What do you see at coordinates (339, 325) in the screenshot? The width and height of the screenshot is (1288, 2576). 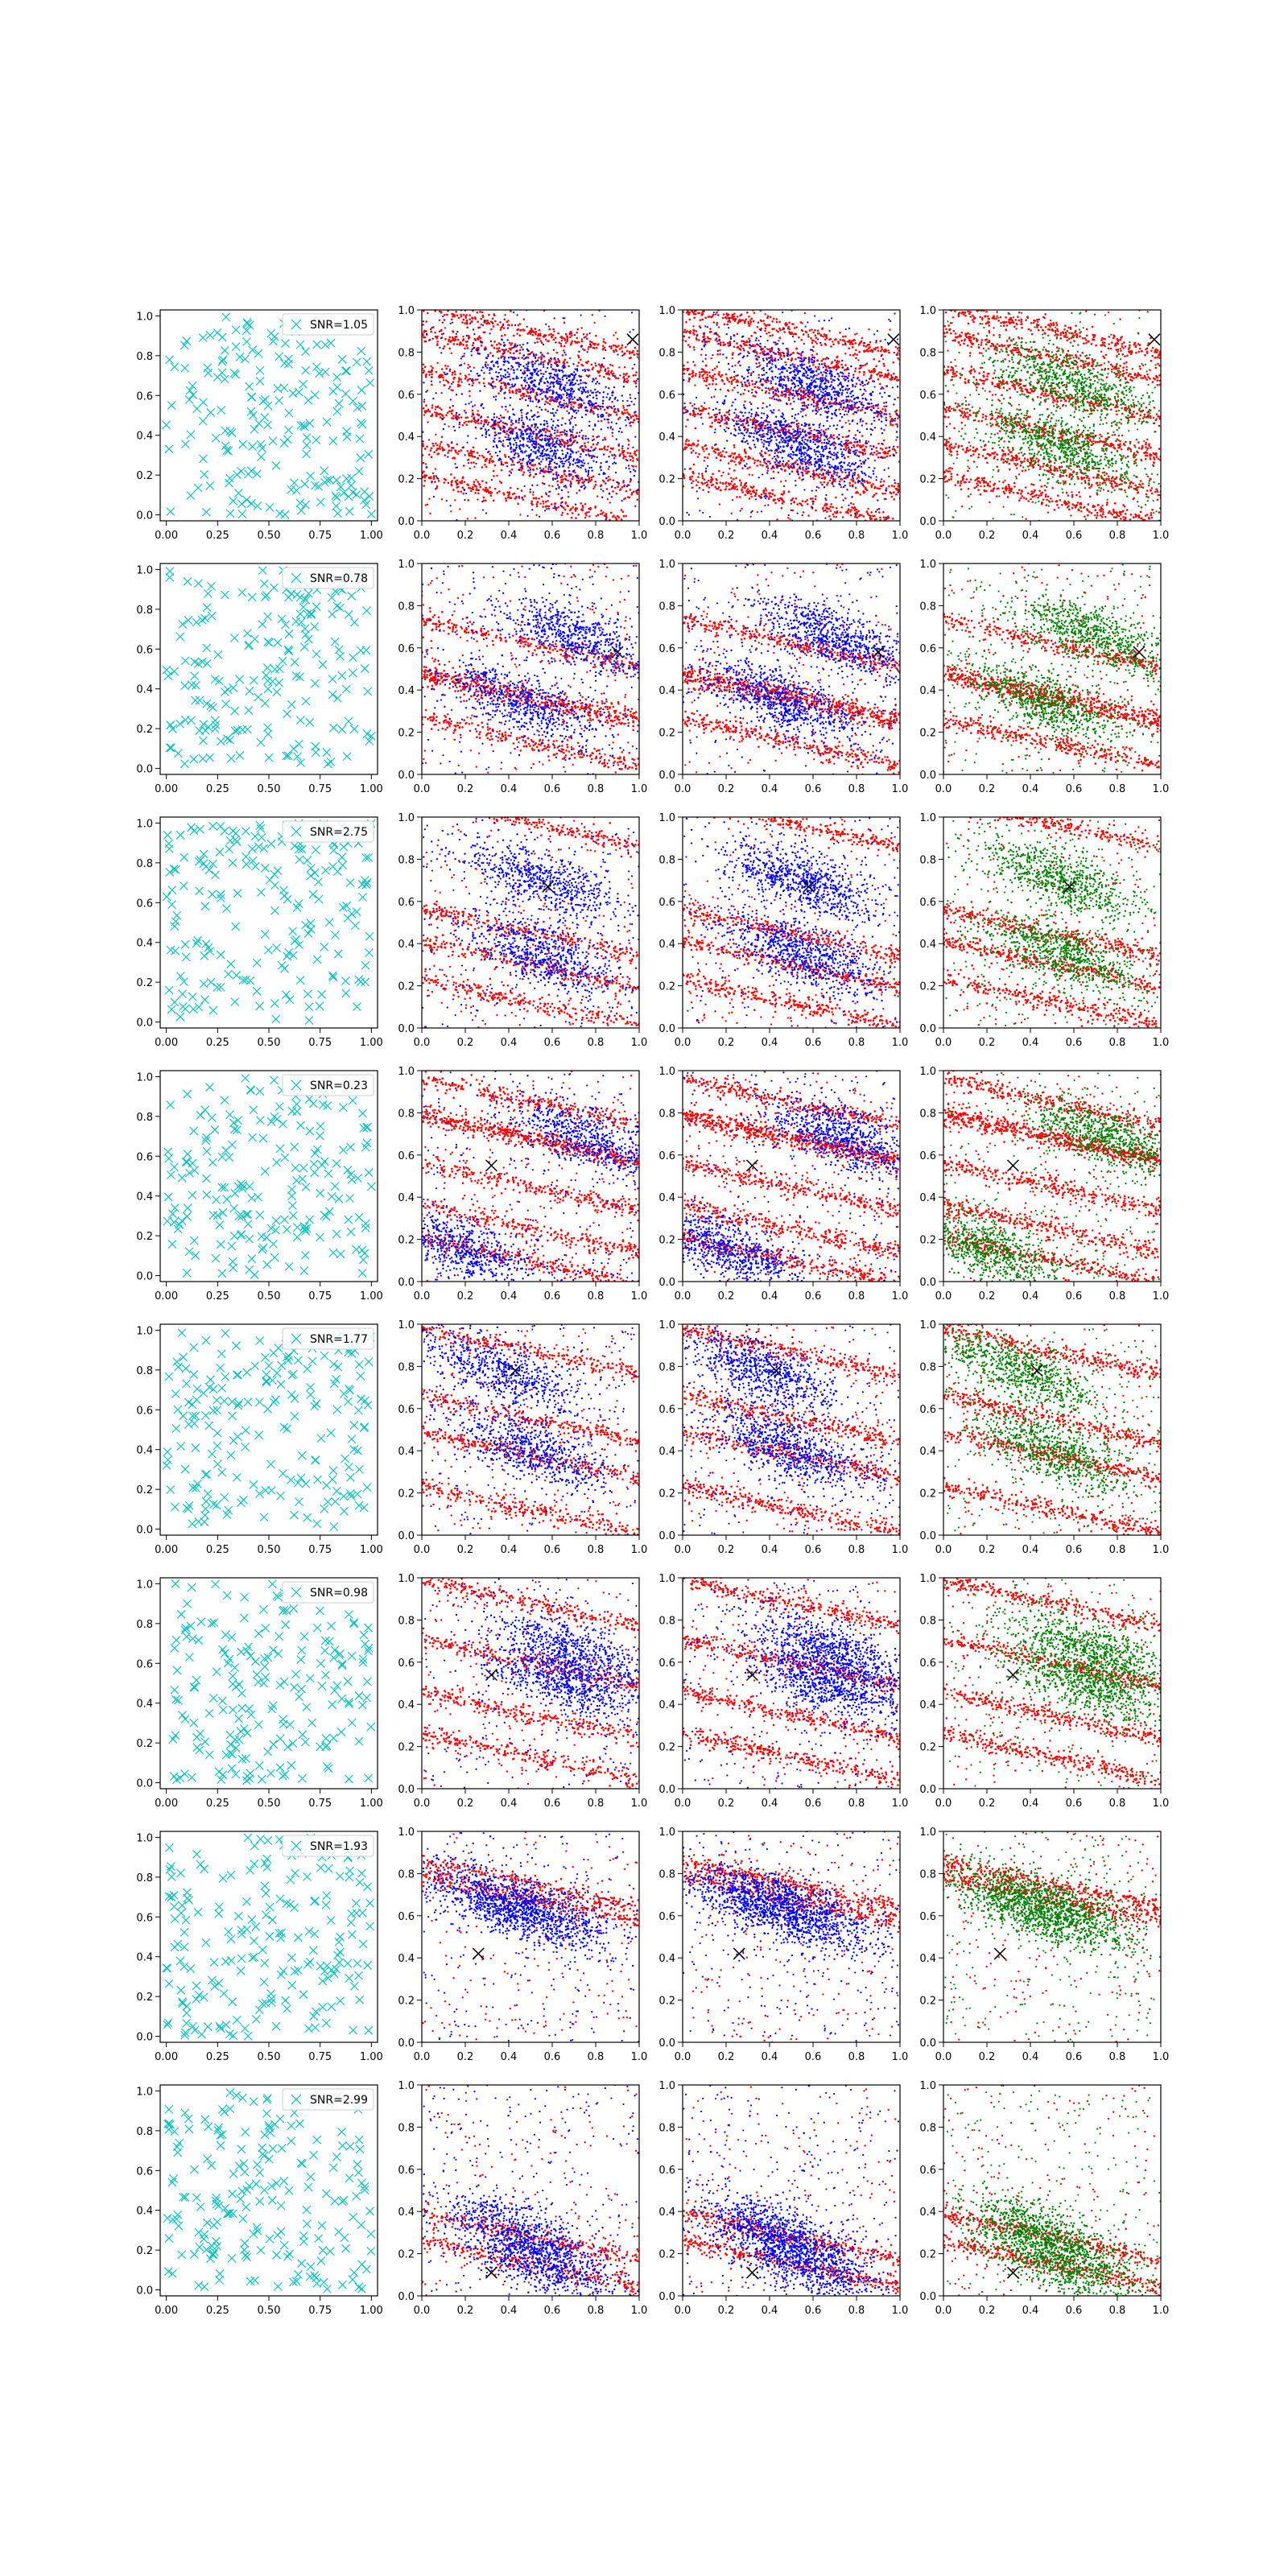 I see `legend-label: SNR=1.05` at bounding box center [339, 325].